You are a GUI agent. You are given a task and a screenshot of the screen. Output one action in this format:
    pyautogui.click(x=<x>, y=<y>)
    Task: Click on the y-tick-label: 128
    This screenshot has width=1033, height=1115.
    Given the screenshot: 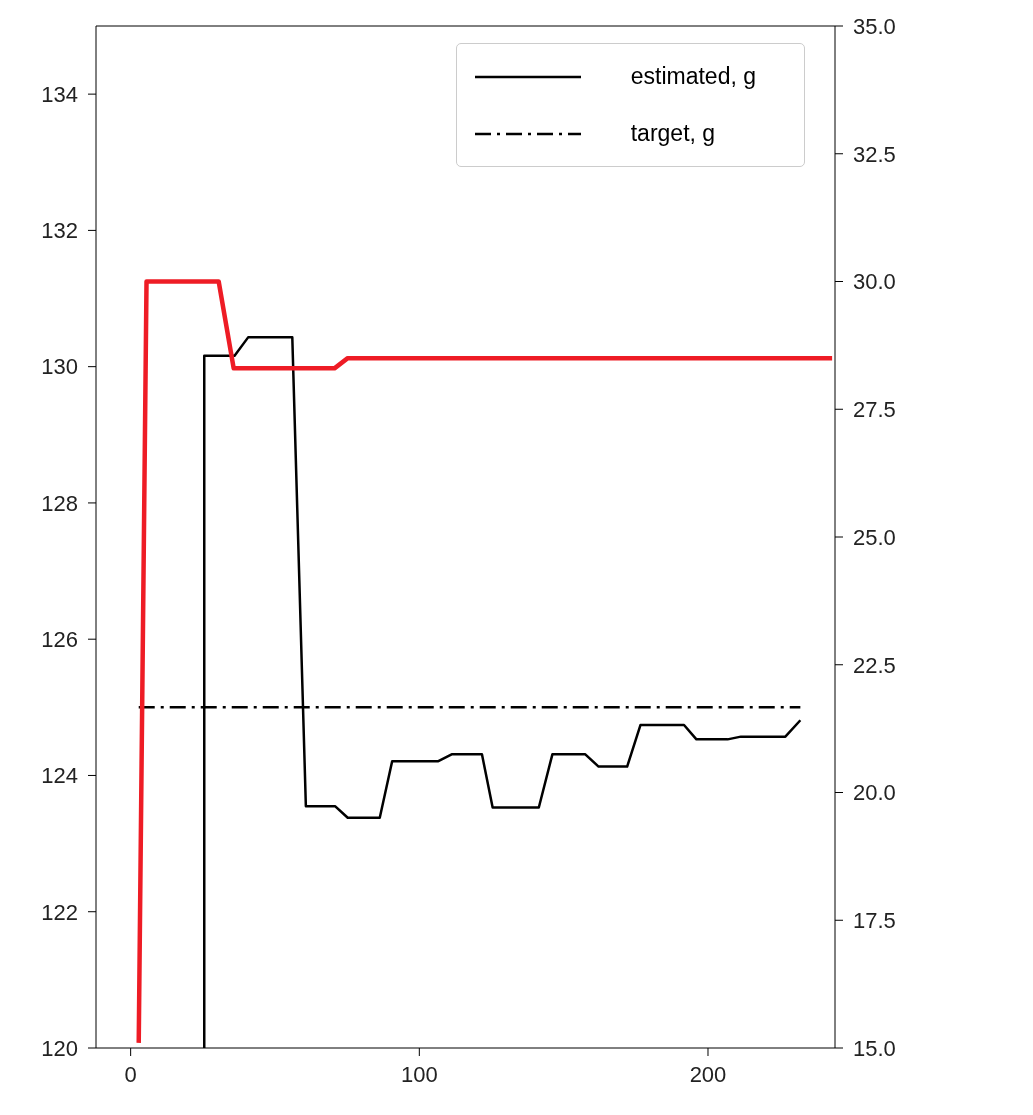 What is the action you would take?
    pyautogui.click(x=59, y=503)
    